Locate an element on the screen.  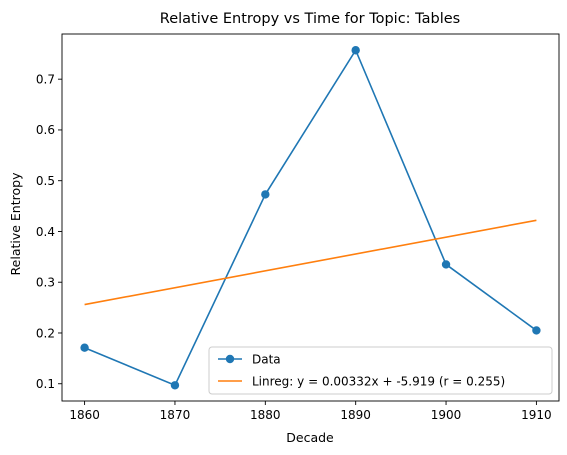
legend-entry-label: Data is located at coordinates (266, 360).